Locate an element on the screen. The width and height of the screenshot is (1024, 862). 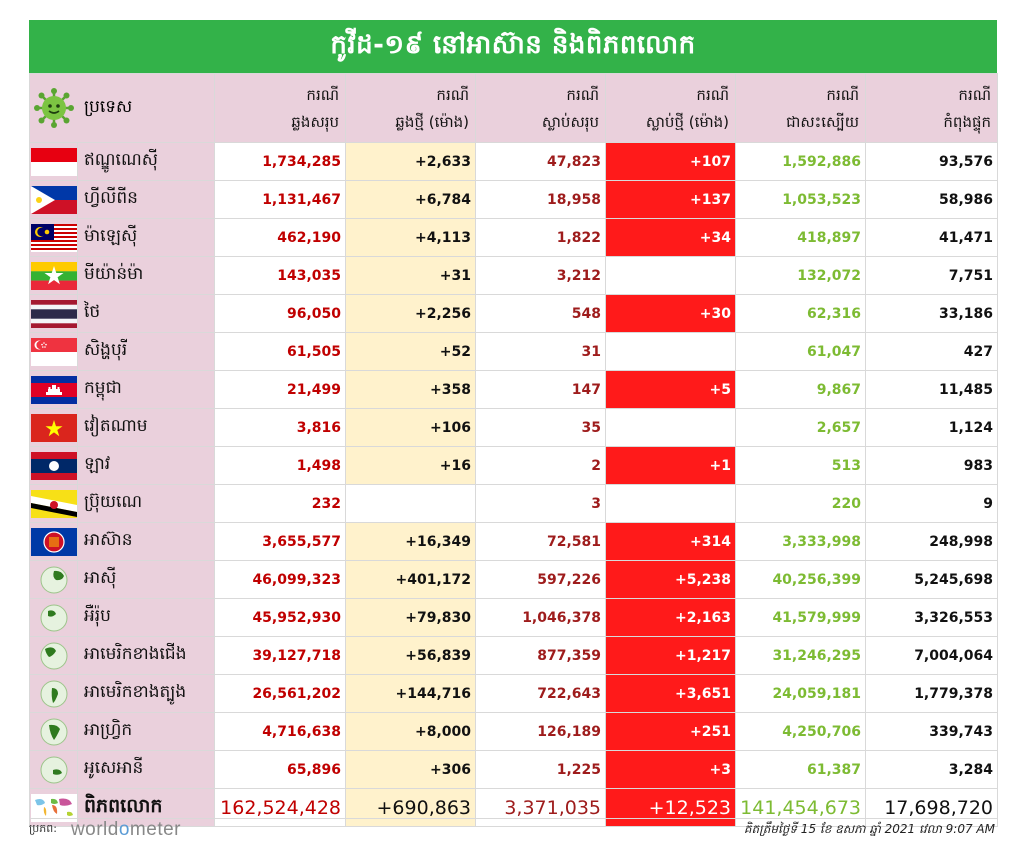
table-row: សិង្ហបុរី 61,505 +52 31 61,047 427 is located at coordinates (514, 351).